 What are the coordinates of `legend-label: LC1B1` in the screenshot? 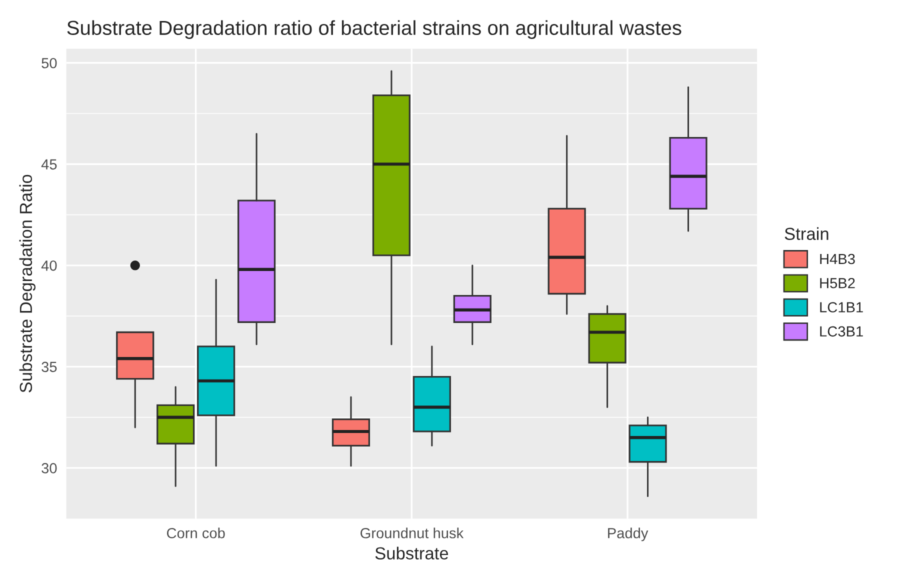 It's located at (841, 307).